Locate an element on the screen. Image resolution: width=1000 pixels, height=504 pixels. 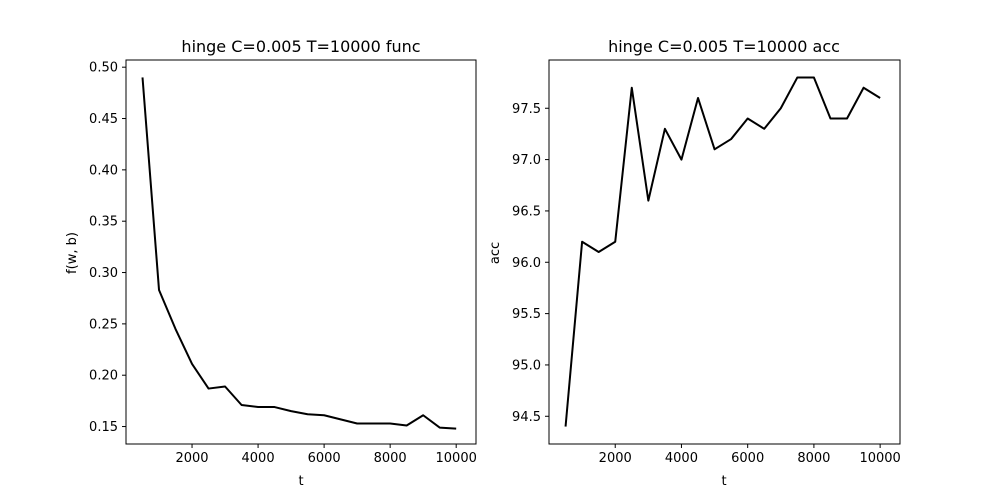
acc-y-tick-label: 96.5 is located at coordinates (526, 211).